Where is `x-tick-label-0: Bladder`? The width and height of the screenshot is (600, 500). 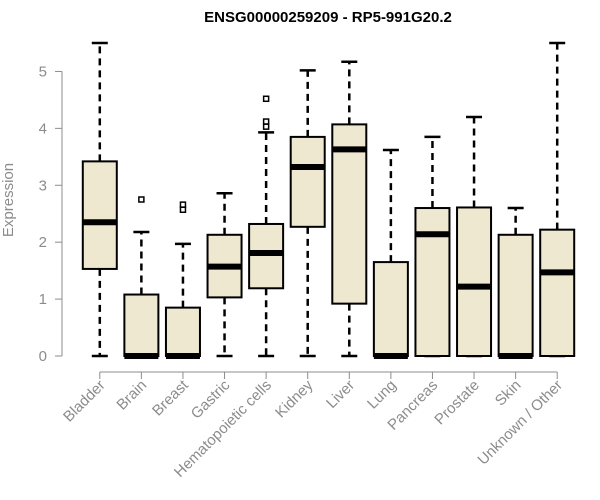 x-tick-label-0: Bladder is located at coordinates (84, 401).